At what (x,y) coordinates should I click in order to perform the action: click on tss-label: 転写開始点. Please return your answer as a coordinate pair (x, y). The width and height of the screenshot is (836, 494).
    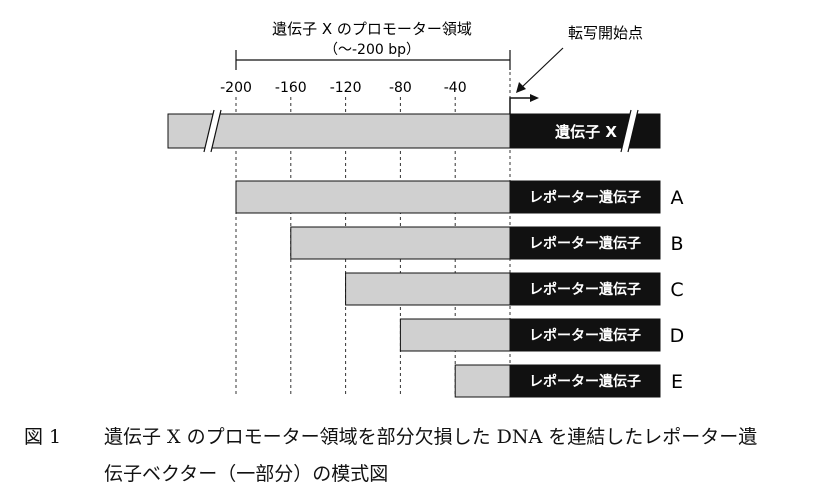
    Looking at the image, I should click on (605, 33).